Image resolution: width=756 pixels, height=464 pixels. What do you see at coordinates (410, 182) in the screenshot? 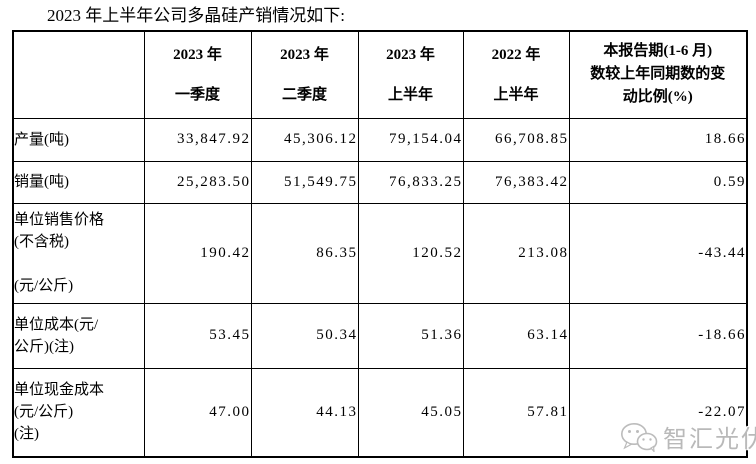
I see `cell-value: 76,833.25` at bounding box center [410, 182].